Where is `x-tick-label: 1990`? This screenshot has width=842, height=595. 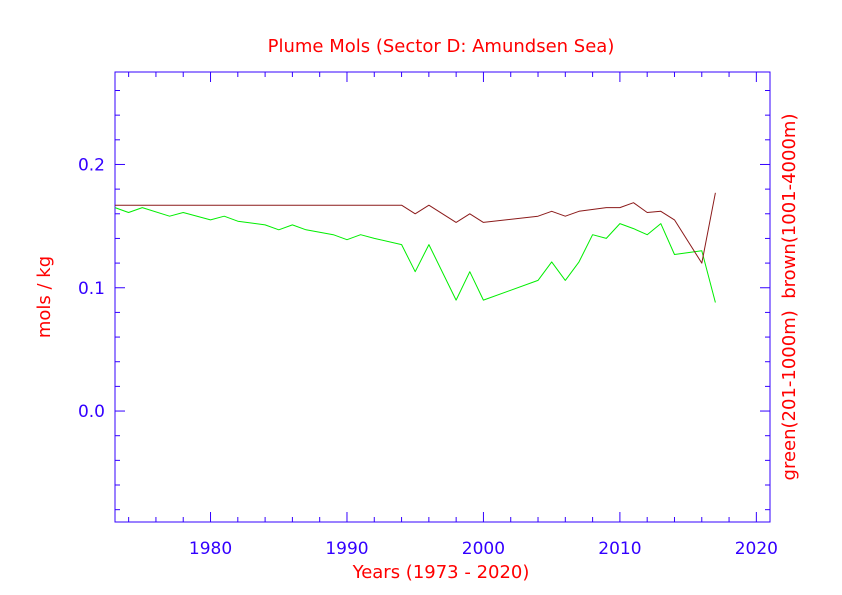
x-tick-label: 1990 is located at coordinates (346, 549).